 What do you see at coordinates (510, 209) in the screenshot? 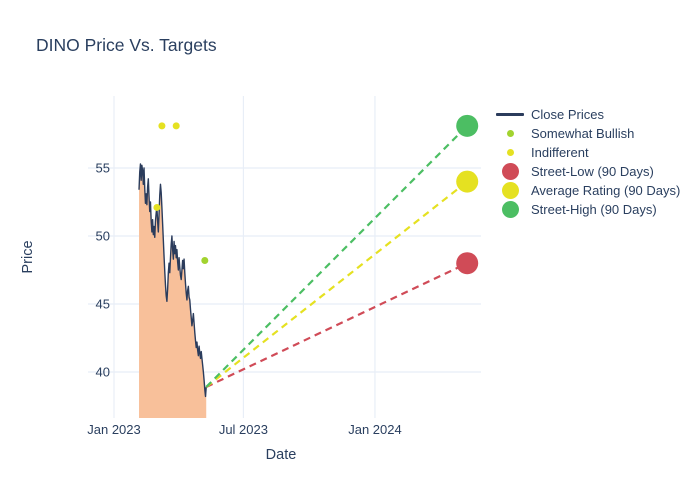
I see `street-high-circle-swatch` at bounding box center [510, 209].